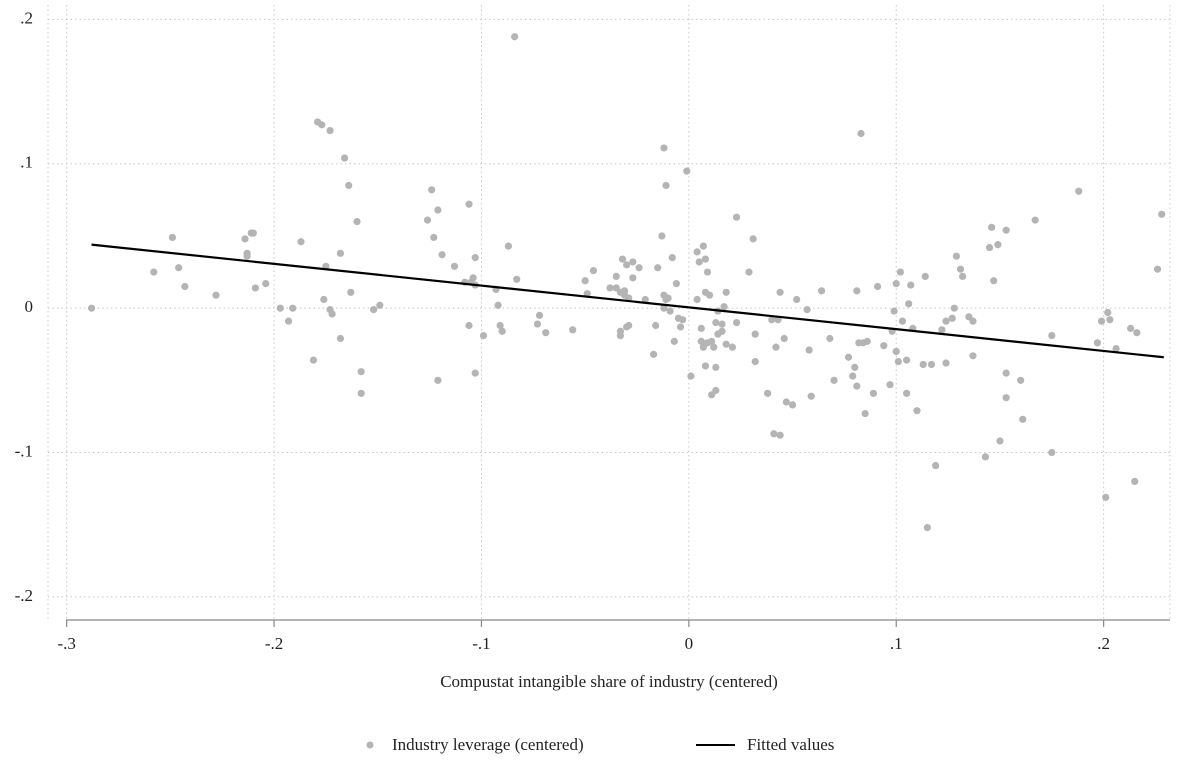  I want to click on y-tick-label: .2, so click(26, 17).